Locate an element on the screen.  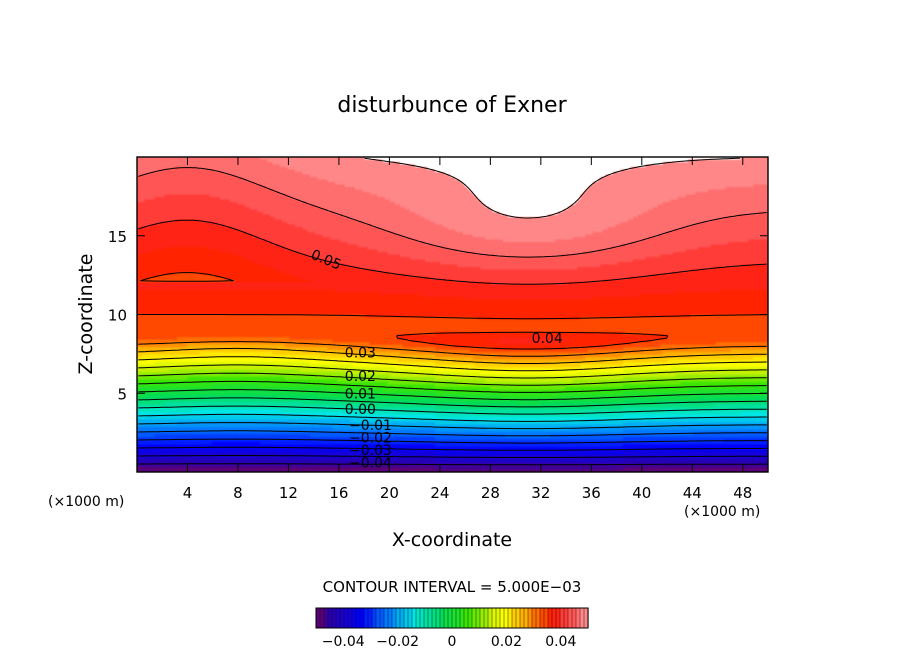
x-tick-label: 24 is located at coordinates (439, 493).